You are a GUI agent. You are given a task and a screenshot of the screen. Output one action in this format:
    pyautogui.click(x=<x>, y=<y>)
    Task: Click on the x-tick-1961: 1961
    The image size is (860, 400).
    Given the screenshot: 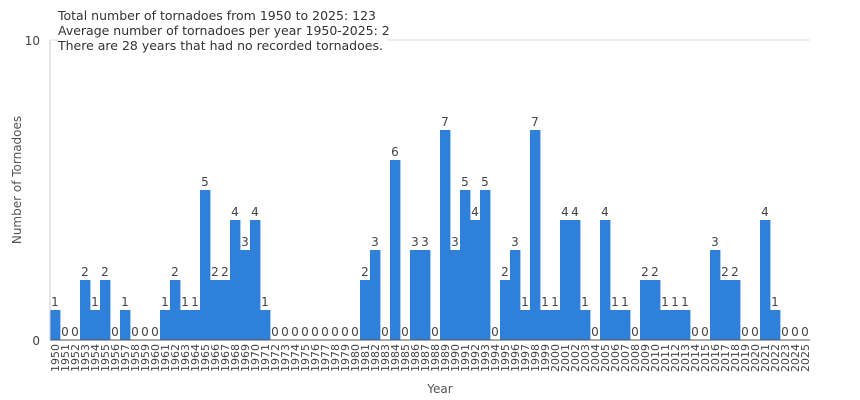 What is the action you would take?
    pyautogui.click(x=165, y=358)
    